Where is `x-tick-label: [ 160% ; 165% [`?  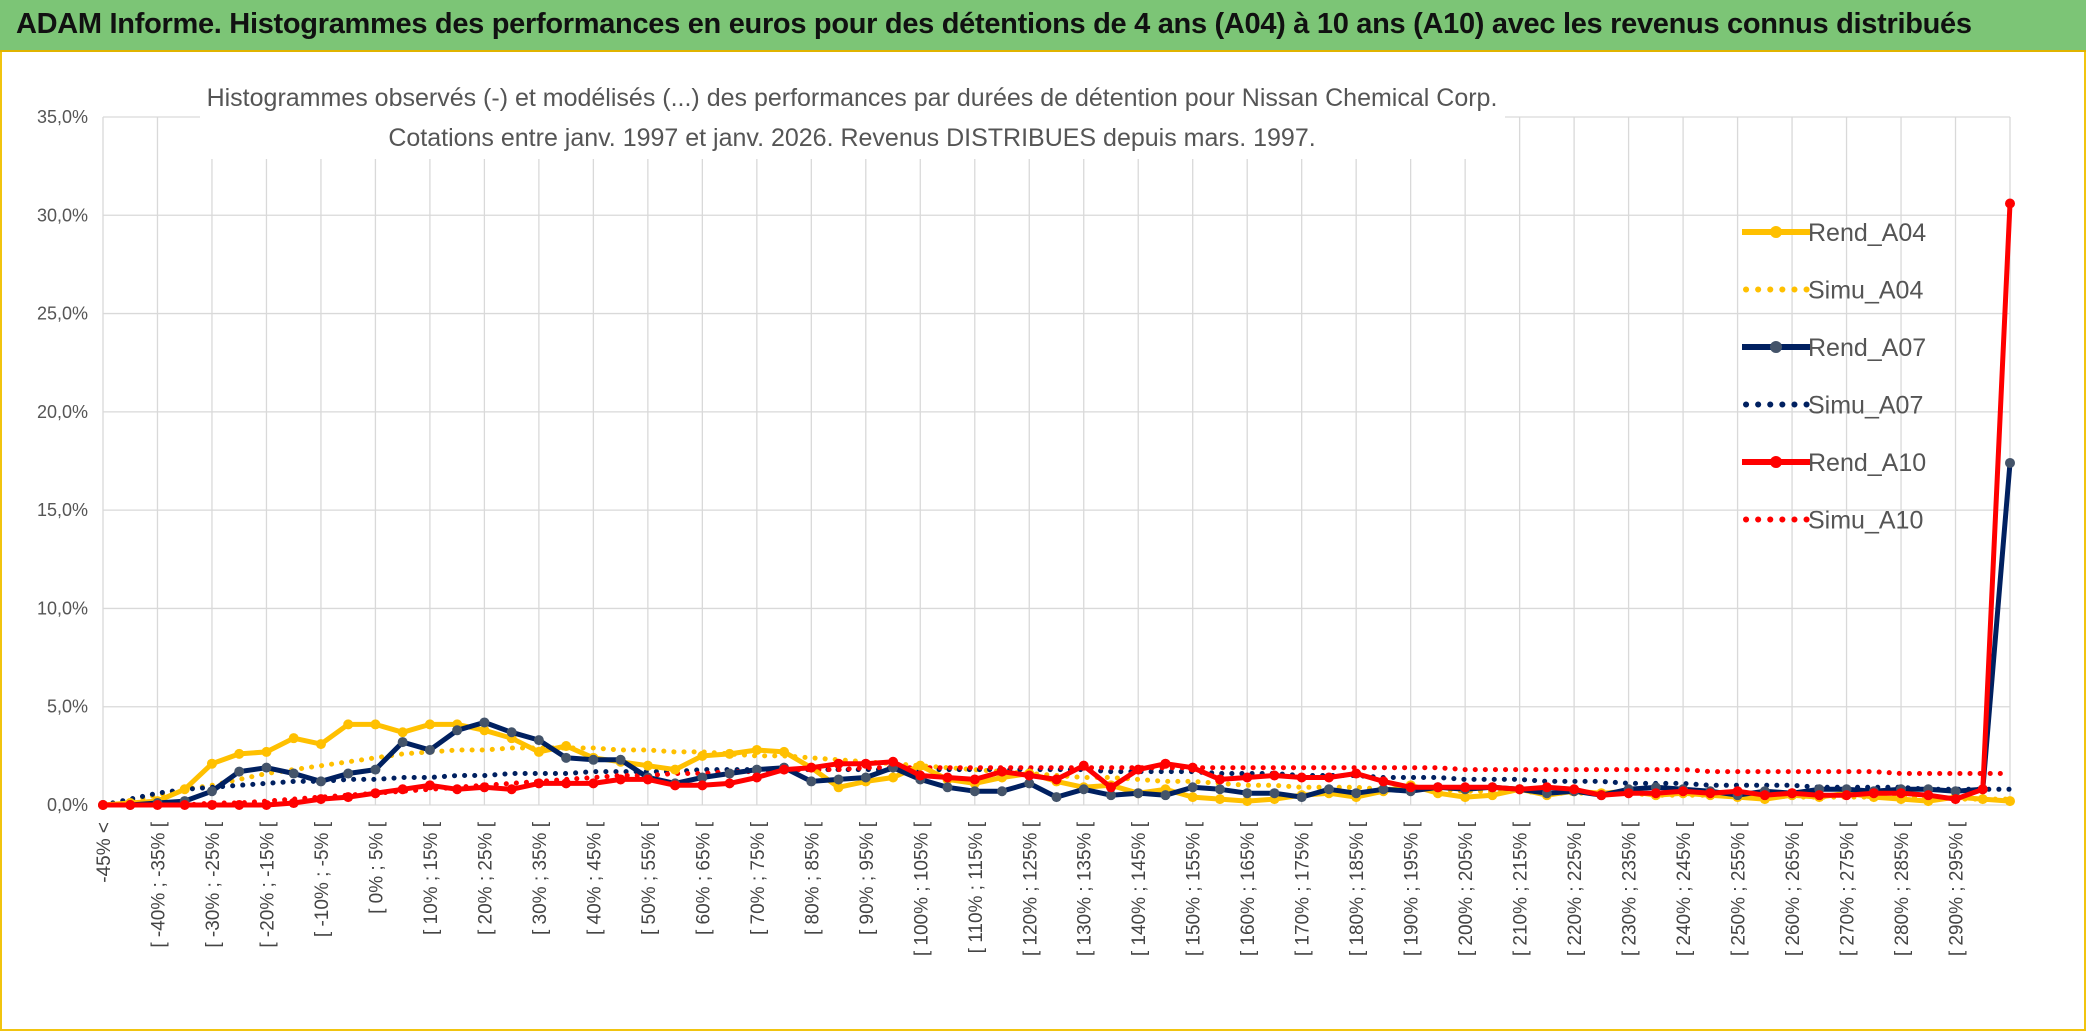
x-tick-label: [ 160% ; 165% [ is located at coordinates (1248, 888).